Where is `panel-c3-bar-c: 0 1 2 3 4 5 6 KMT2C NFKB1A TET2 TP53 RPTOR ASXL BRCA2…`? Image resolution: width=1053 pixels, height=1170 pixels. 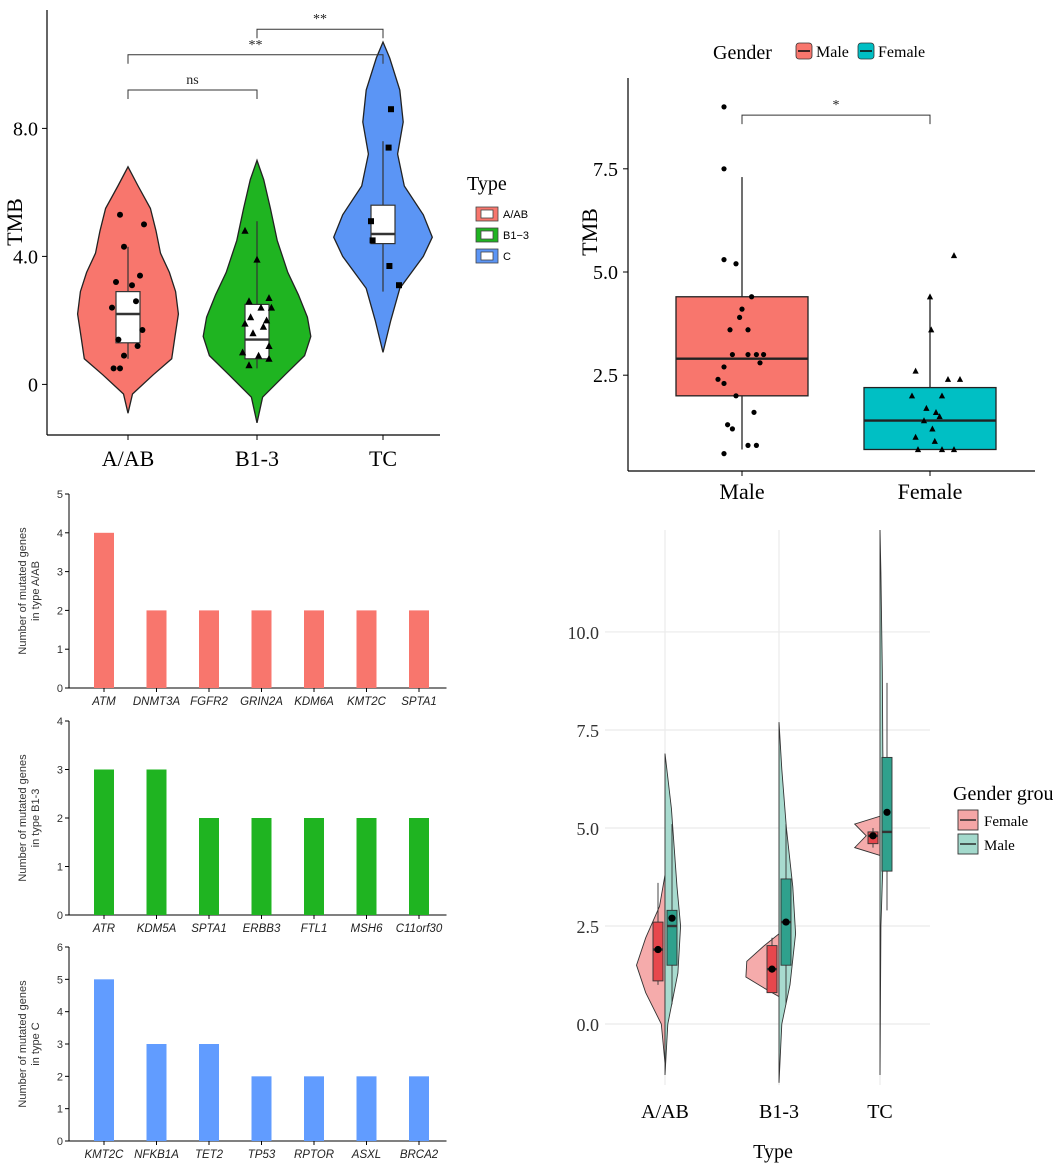 panel-c3-bar-c: 0 1 2 3 4 5 6 KMT2C NFKB1A TET2 TP53 RPTOR ASXL BRCA2… is located at coordinates (232, 1051).